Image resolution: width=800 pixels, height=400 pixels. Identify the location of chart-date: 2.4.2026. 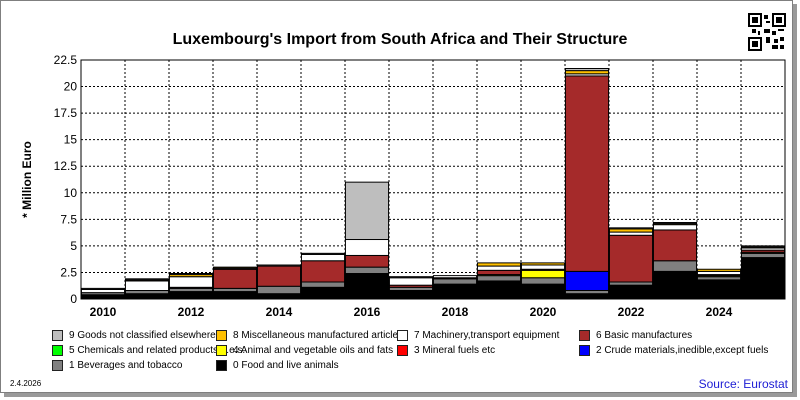
(26, 383).